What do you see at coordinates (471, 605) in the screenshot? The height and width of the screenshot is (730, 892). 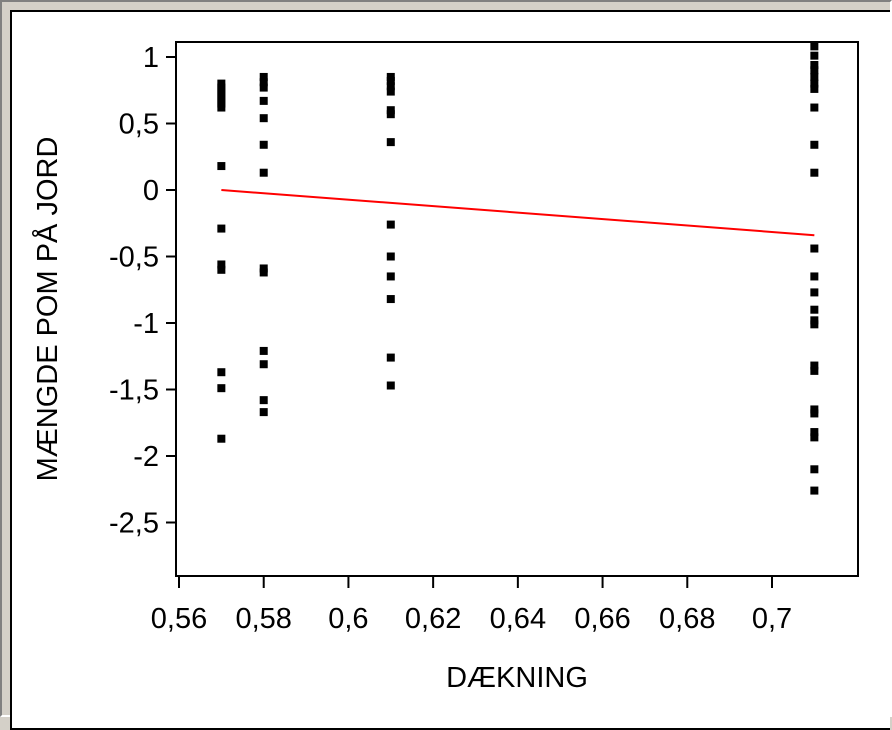 I see `x-axis: 0,56 0,58 0,6 0,62 0,64 0,66 0,68 0,7` at bounding box center [471, 605].